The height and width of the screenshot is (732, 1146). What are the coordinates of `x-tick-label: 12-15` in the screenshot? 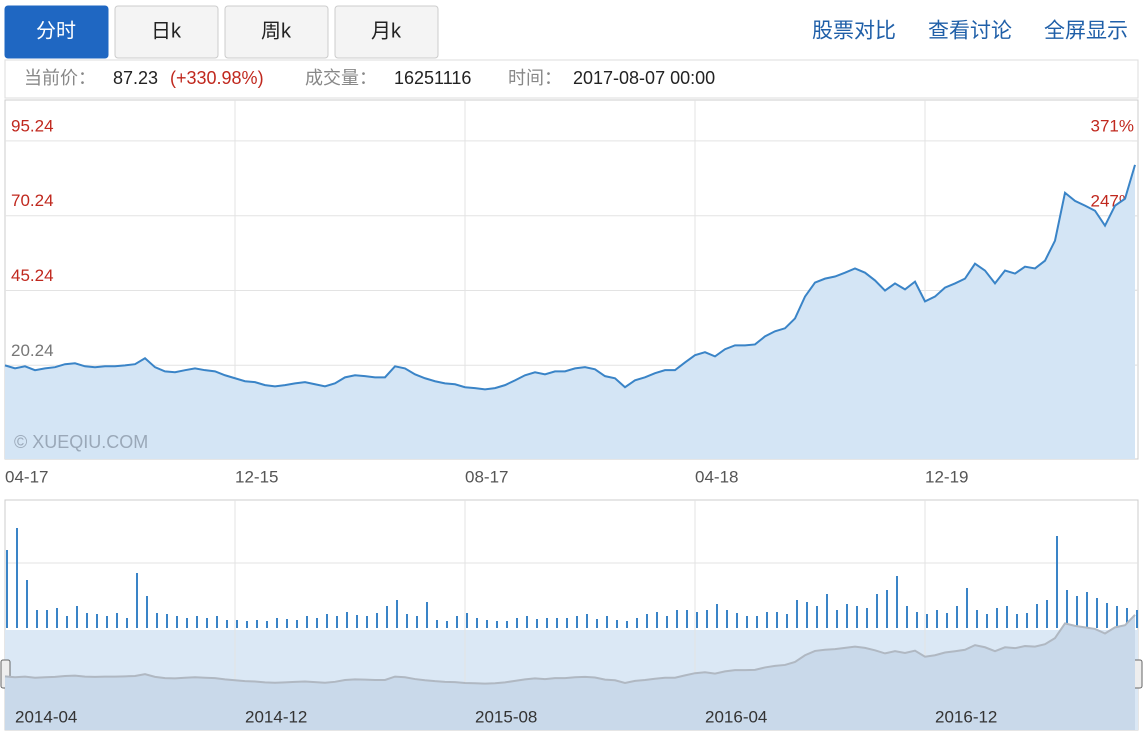 It's located at (256, 476).